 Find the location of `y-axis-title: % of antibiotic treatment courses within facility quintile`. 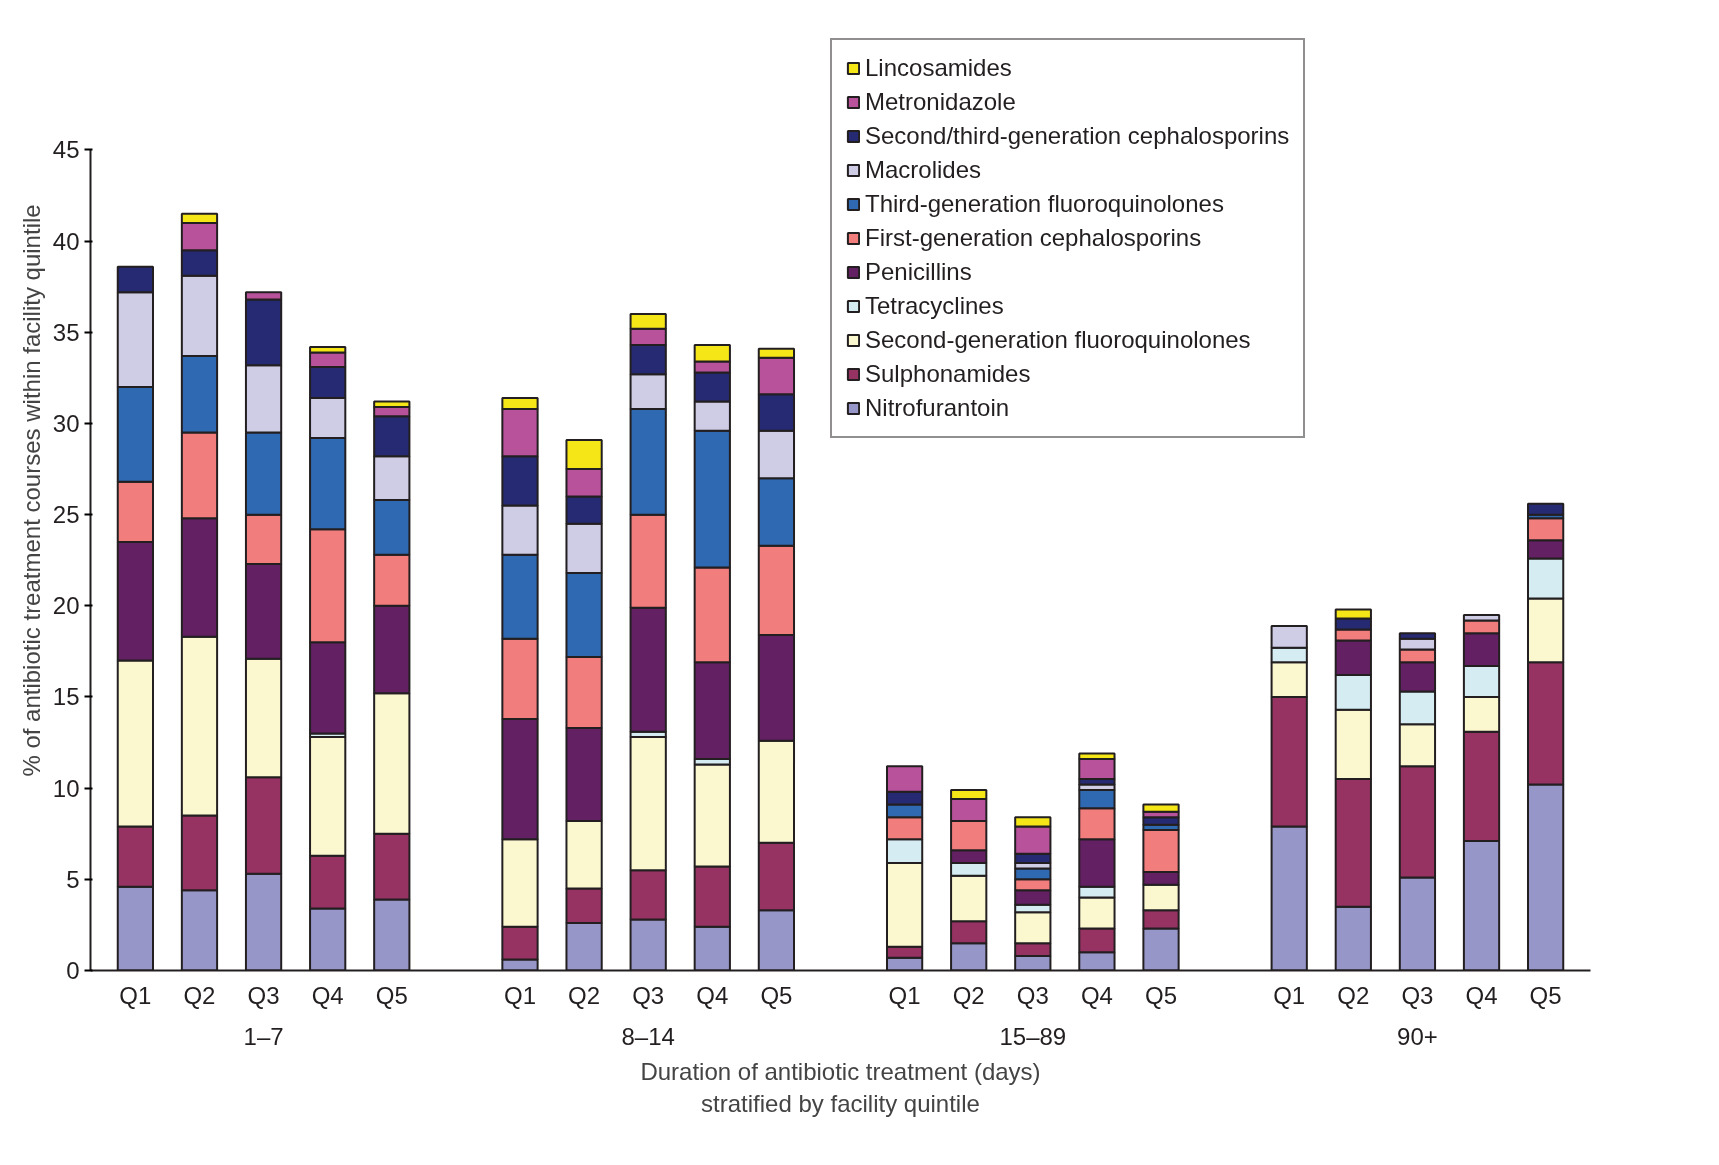

y-axis-title: % of antibiotic treatment courses within facility quintile is located at coordinates (31, 490).